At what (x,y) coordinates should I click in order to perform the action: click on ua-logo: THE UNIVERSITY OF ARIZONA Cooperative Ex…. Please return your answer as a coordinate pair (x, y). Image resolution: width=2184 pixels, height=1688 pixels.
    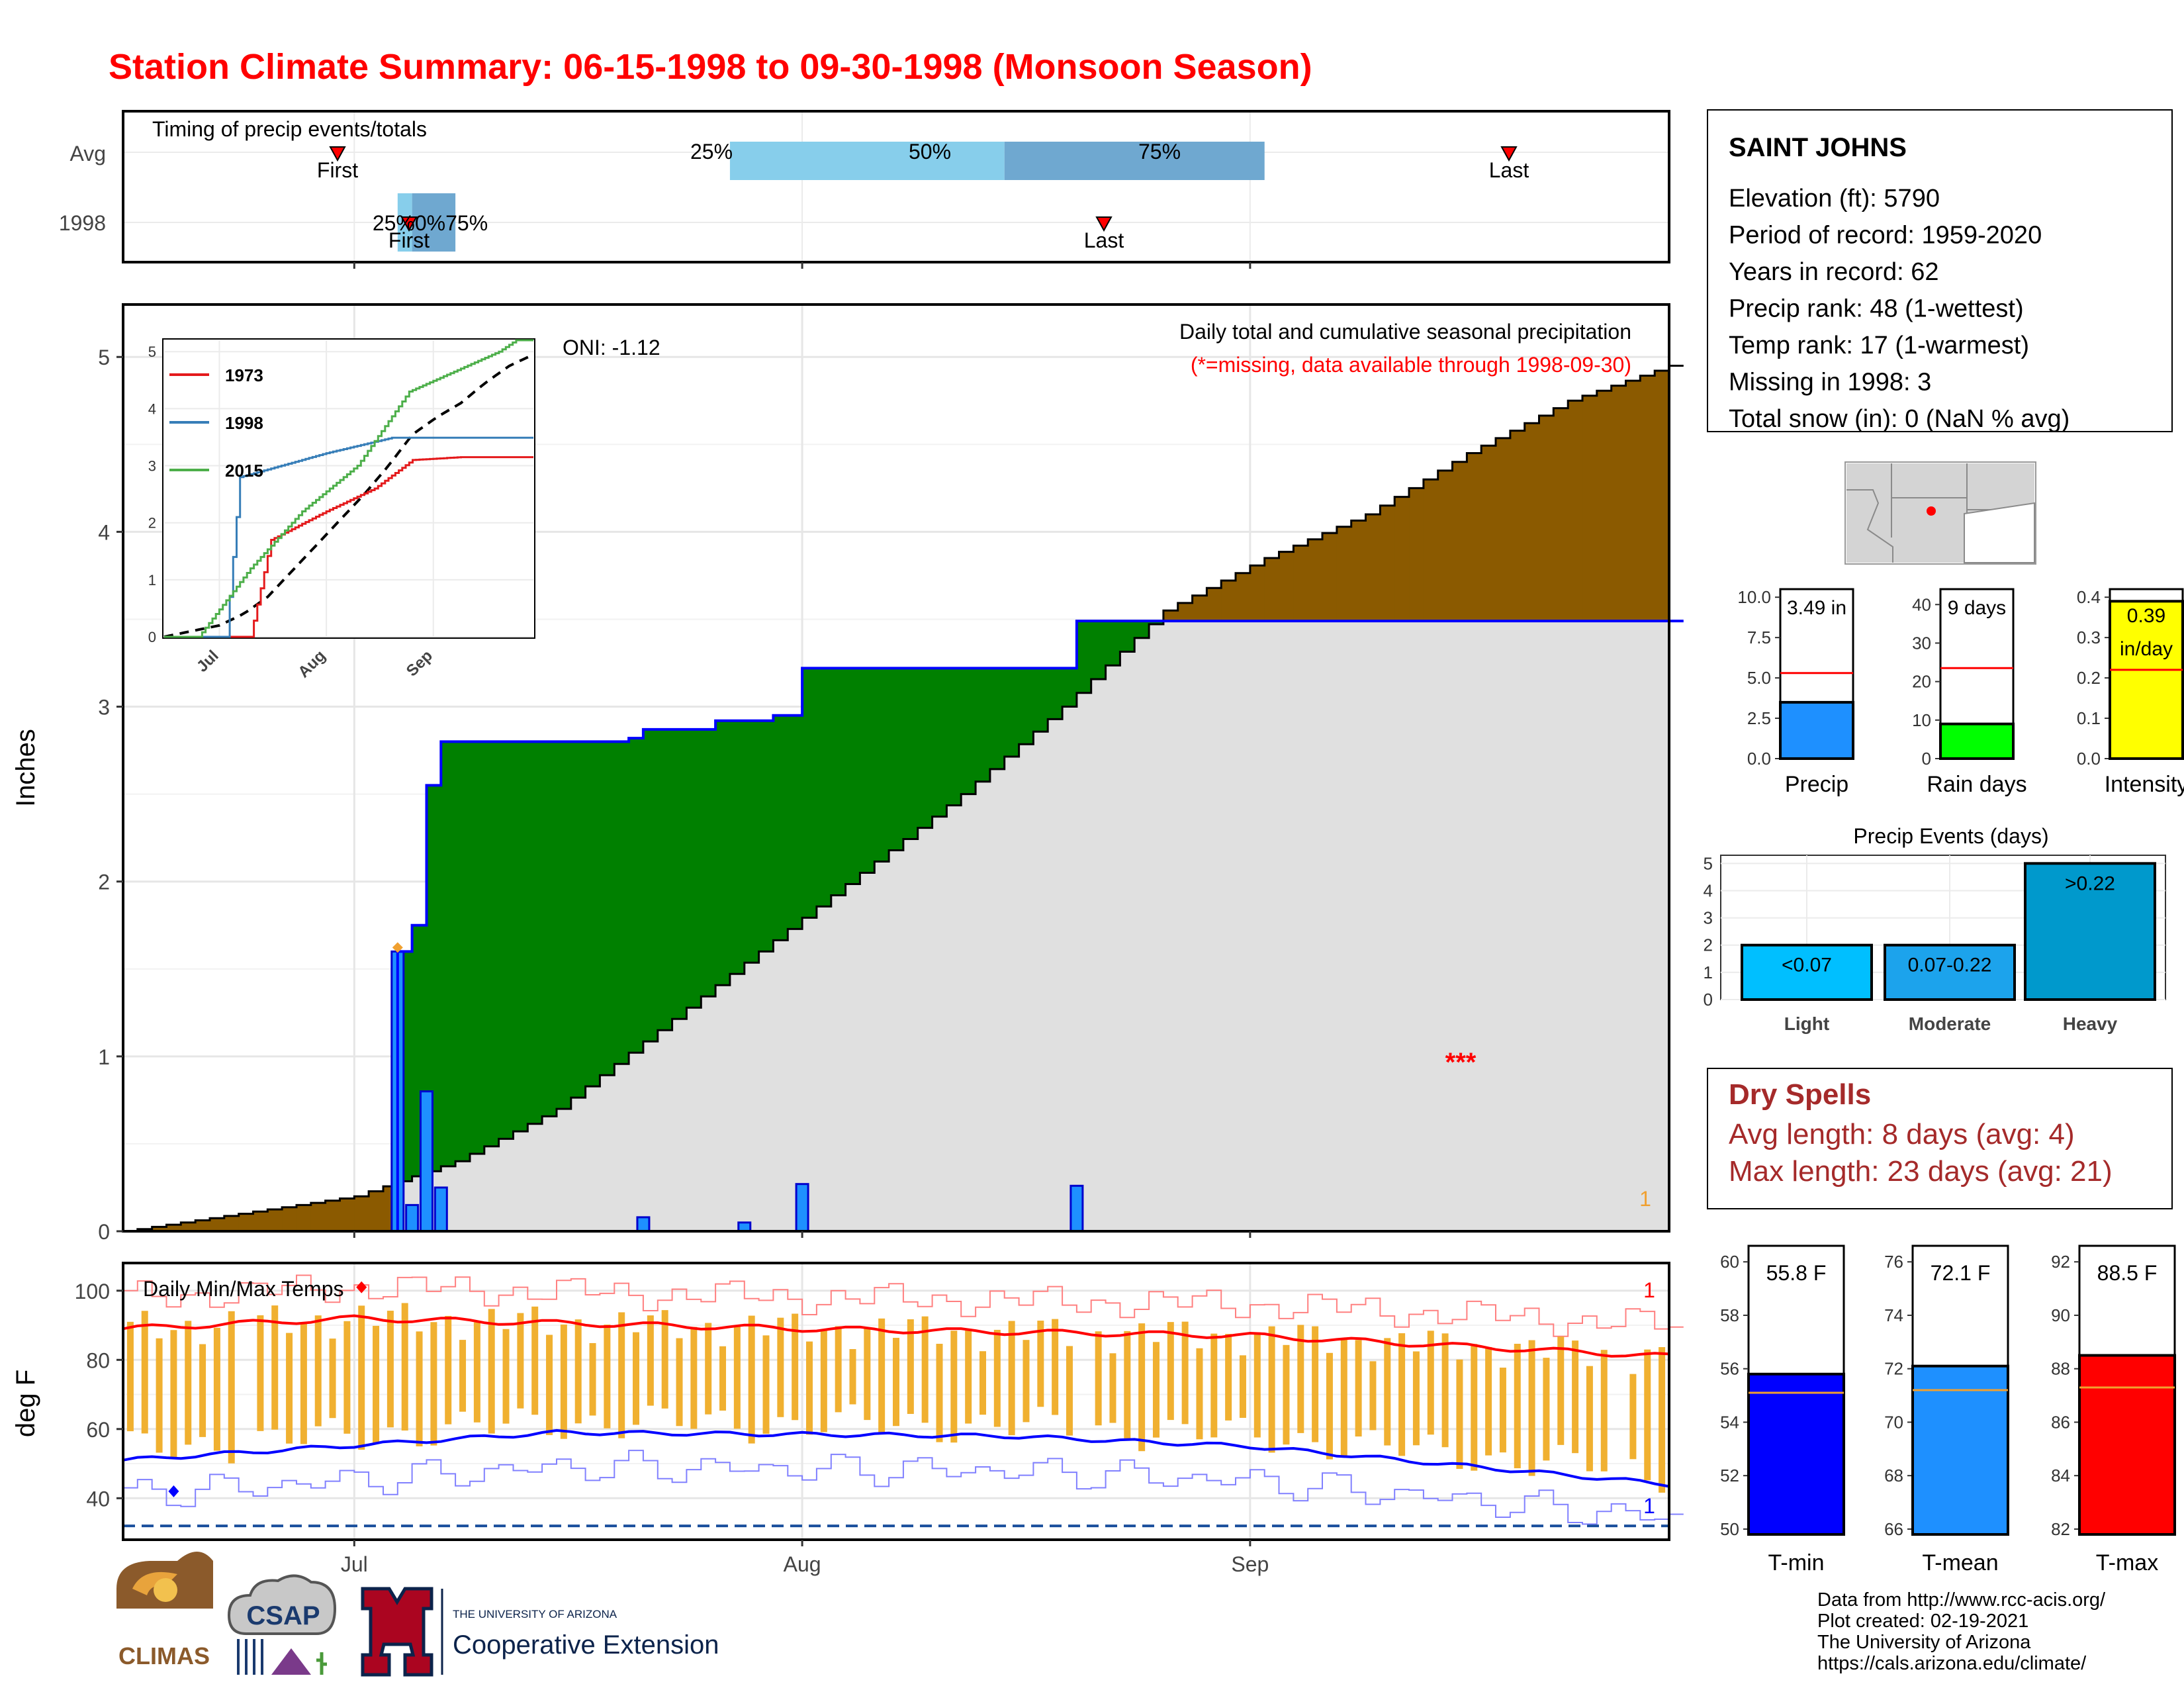
    Looking at the image, I should click on (540, 1632).